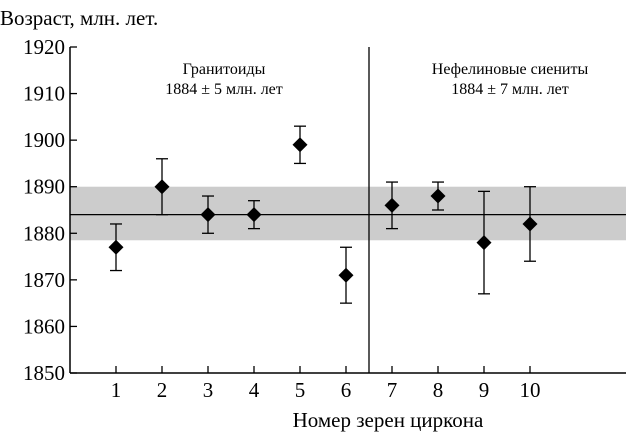 Image resolution: width=634 pixels, height=437 pixels. What do you see at coordinates (224, 89) in the screenshot?
I see `group-annotation-granitoids: 1884 ± 5 млн. лет` at bounding box center [224, 89].